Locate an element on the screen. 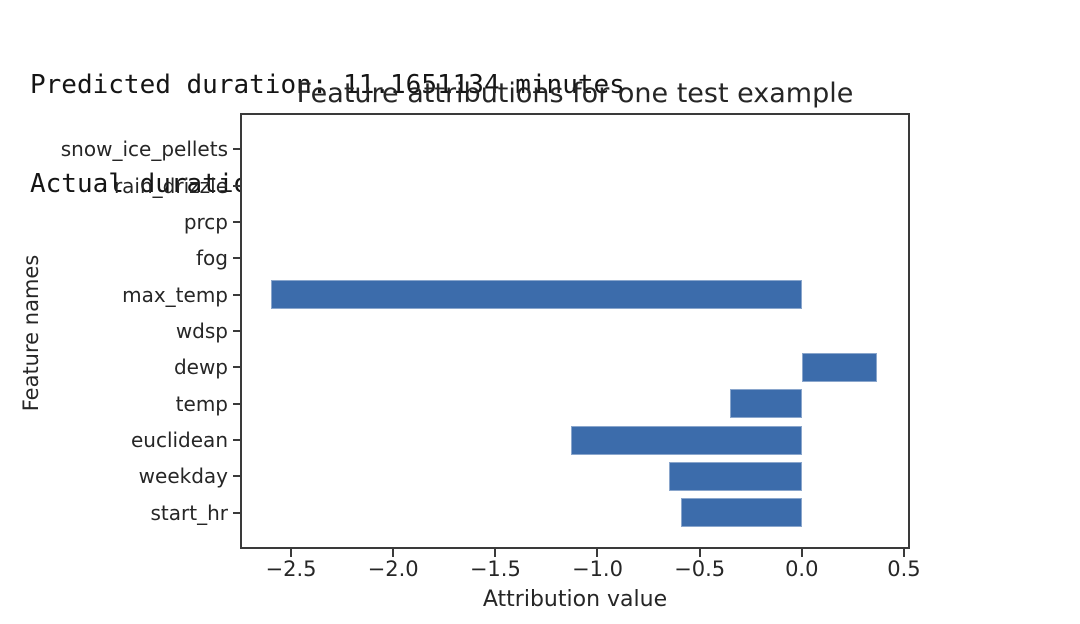  bar-max_temp is located at coordinates (536, 295).